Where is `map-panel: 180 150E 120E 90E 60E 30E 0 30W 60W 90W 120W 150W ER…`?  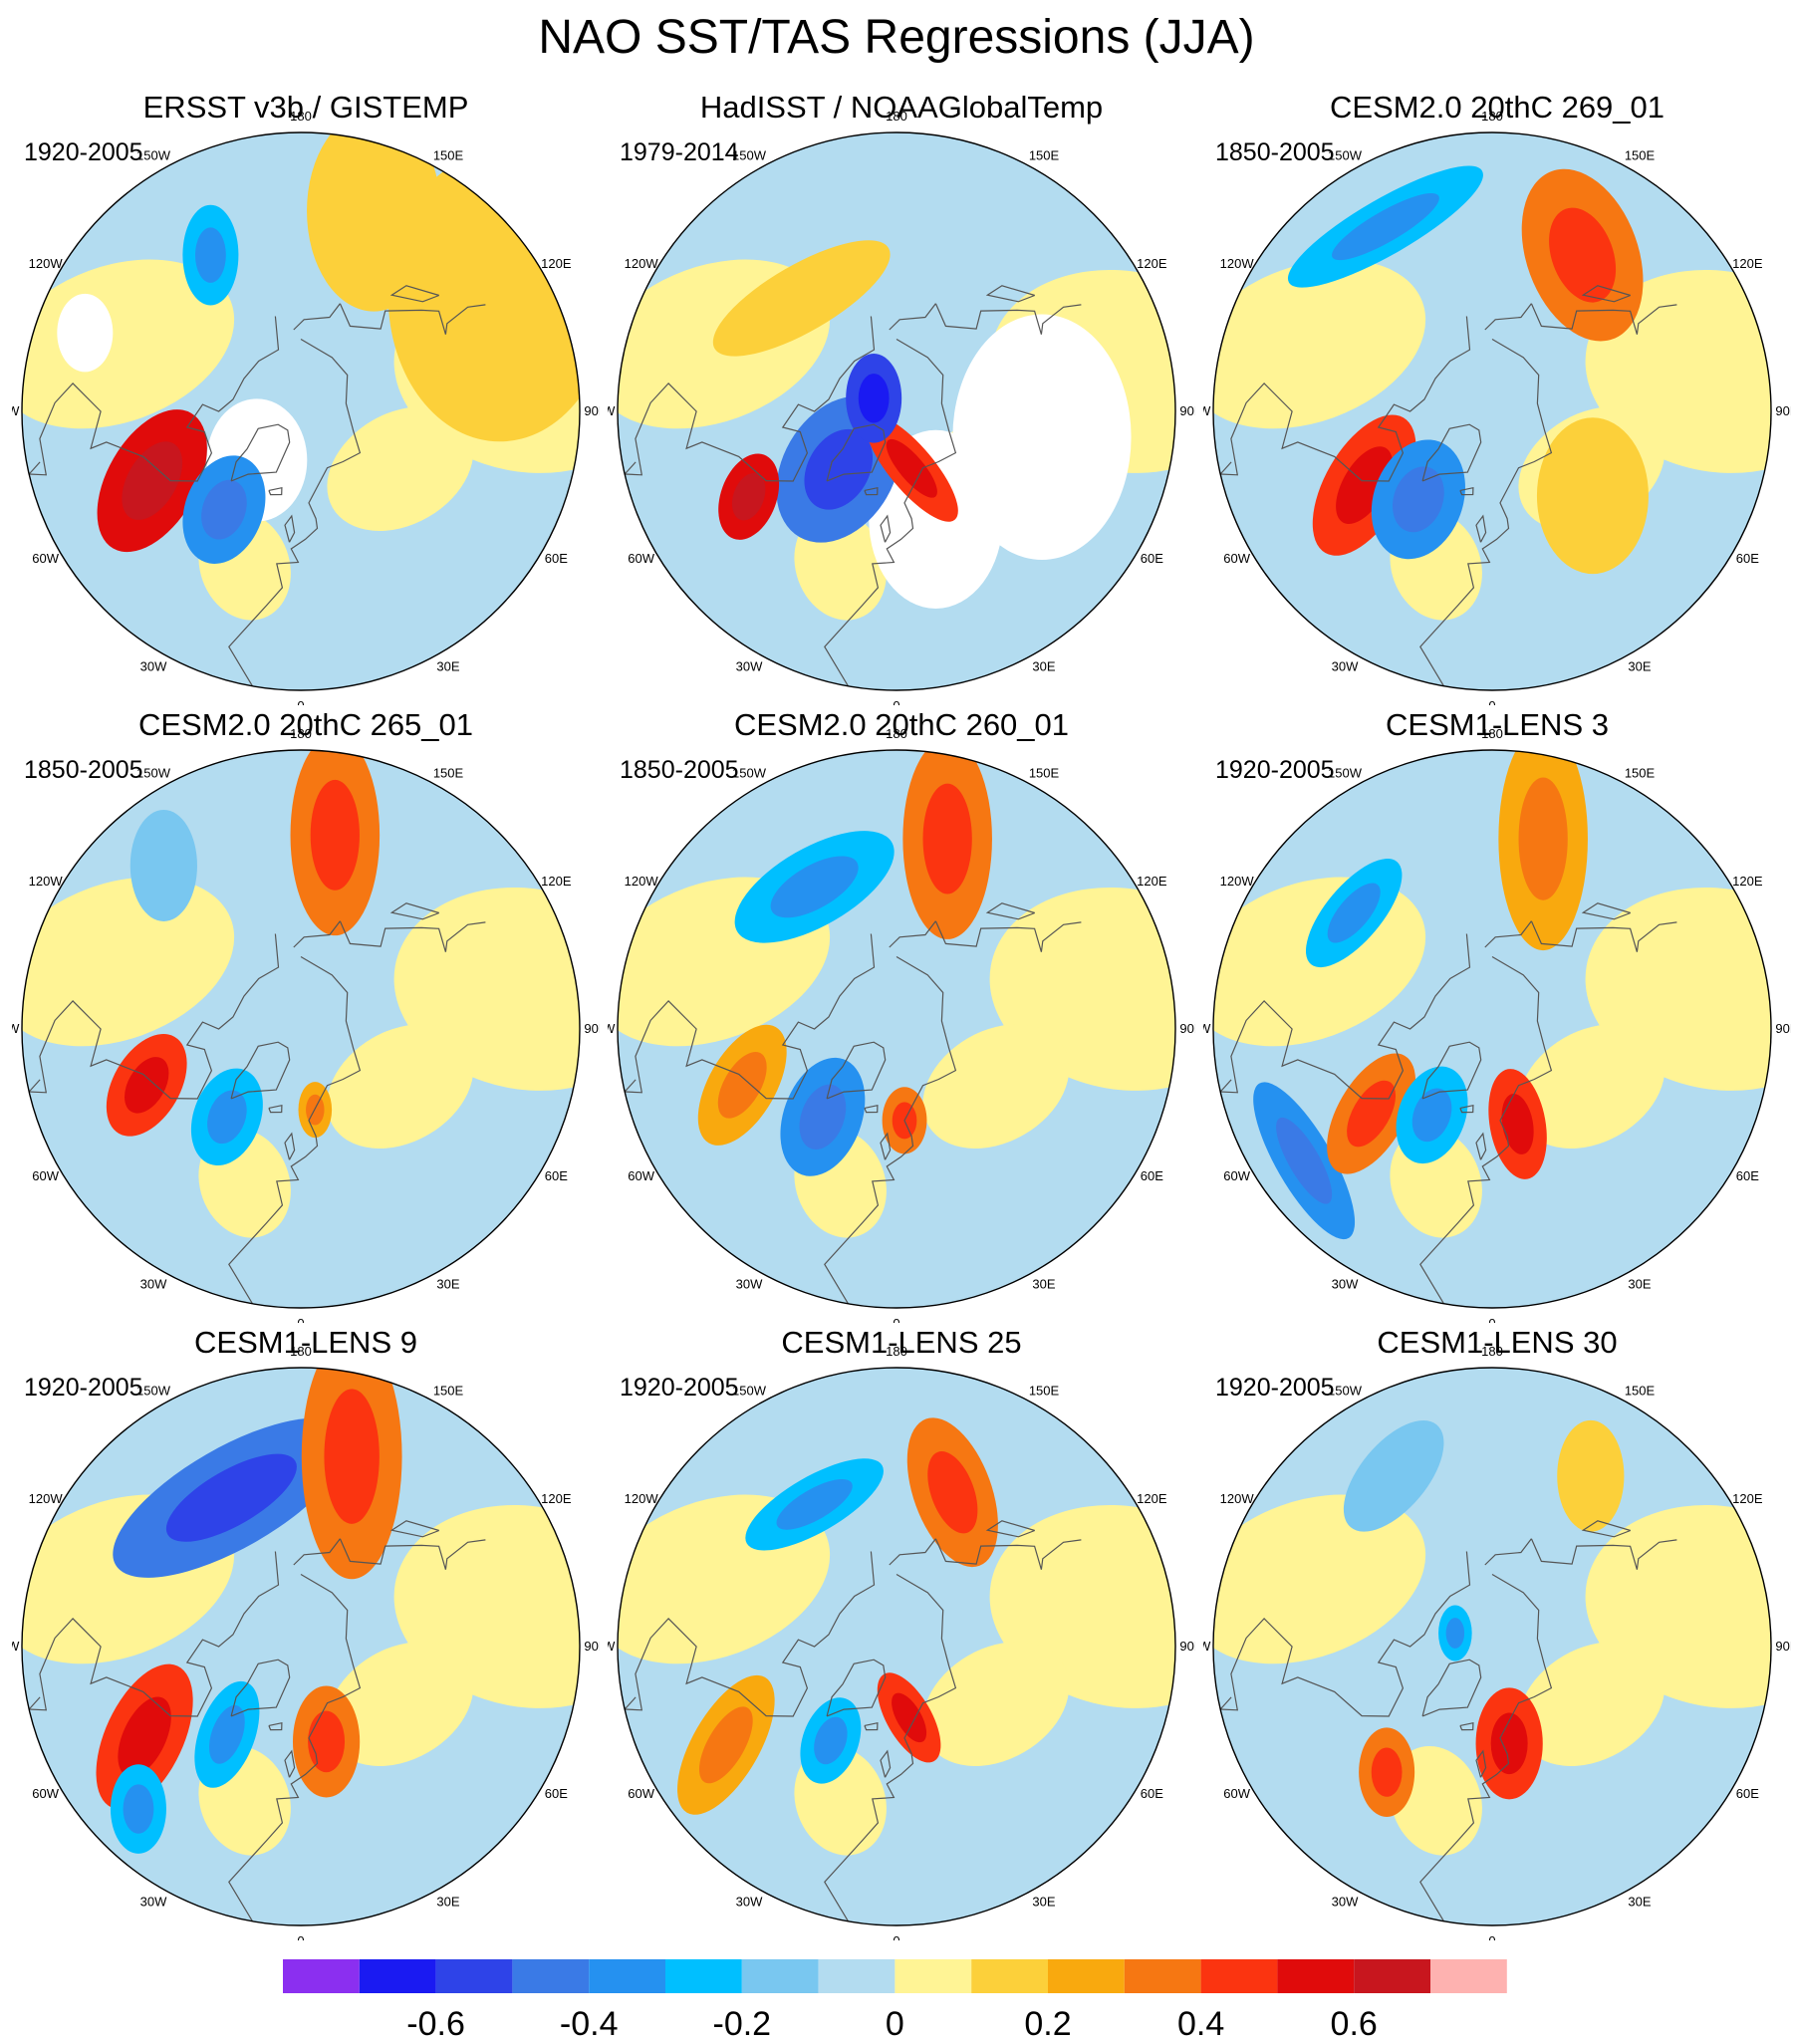
map-panel: 180 150E 120E 90E 60E 30E 0 30W 60W 90W 120W 150W ER… is located at coordinates (306, 398).